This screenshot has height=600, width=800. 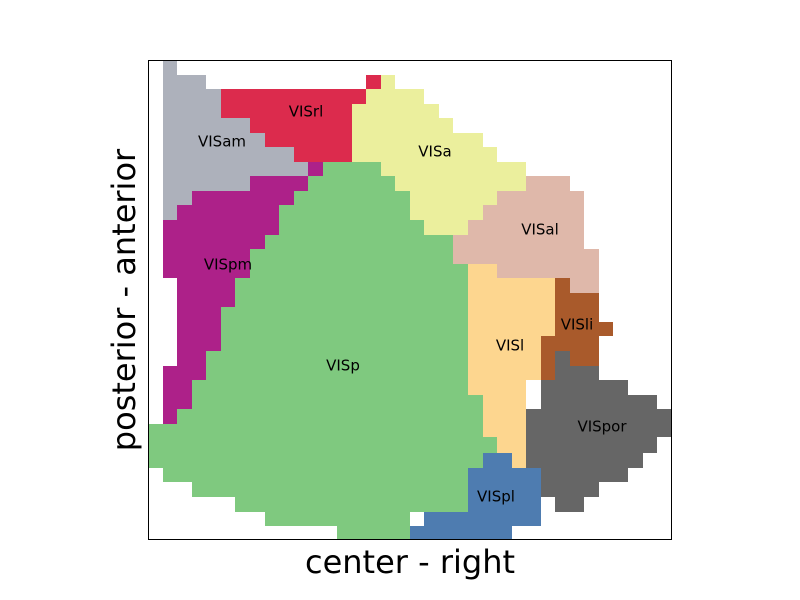 I want to click on region-label-visa: VISa, so click(x=434, y=152).